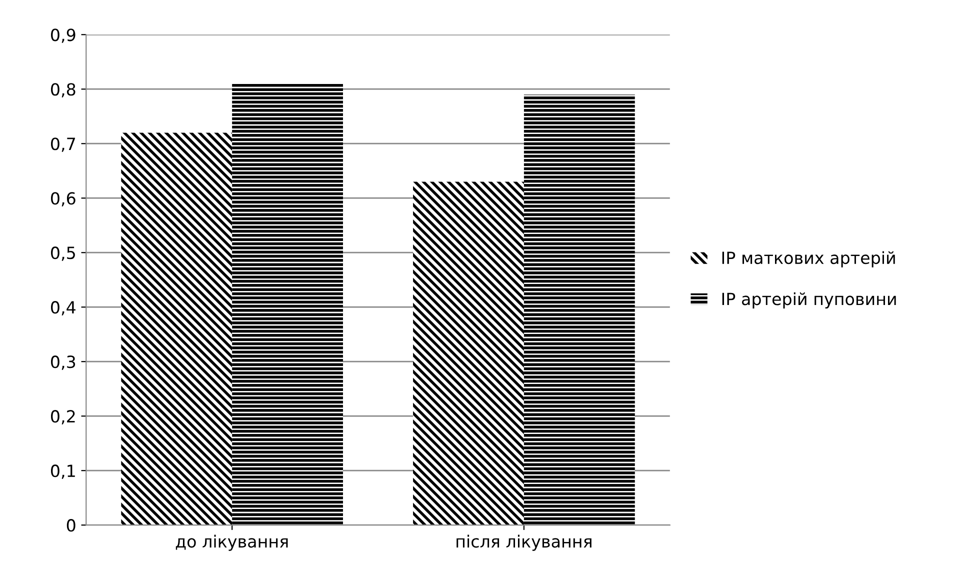  I want to click on y-tick-label: 0,2, so click(63, 417).